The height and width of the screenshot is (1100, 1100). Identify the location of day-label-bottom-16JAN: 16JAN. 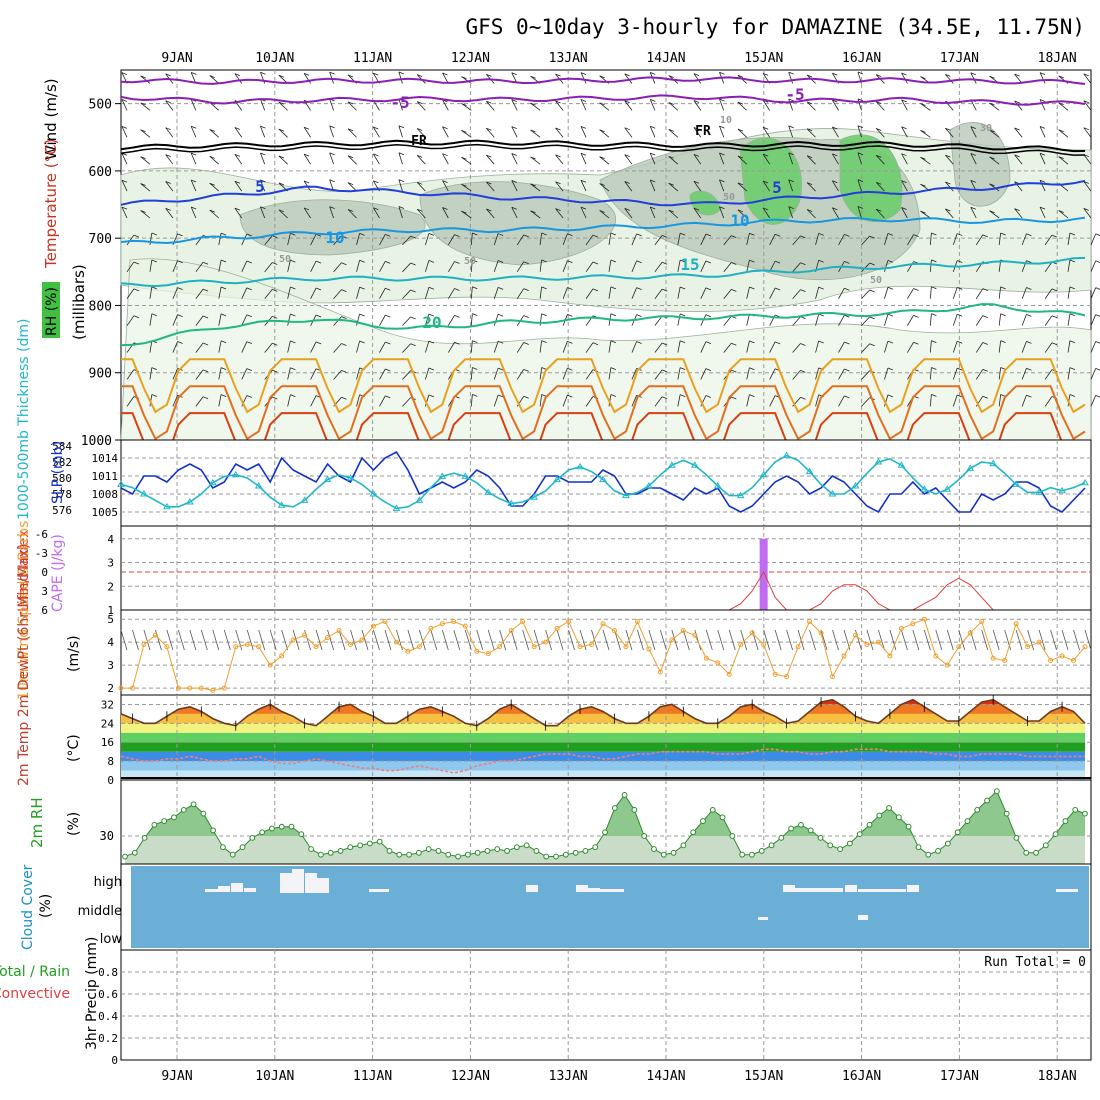
(861, 1076).